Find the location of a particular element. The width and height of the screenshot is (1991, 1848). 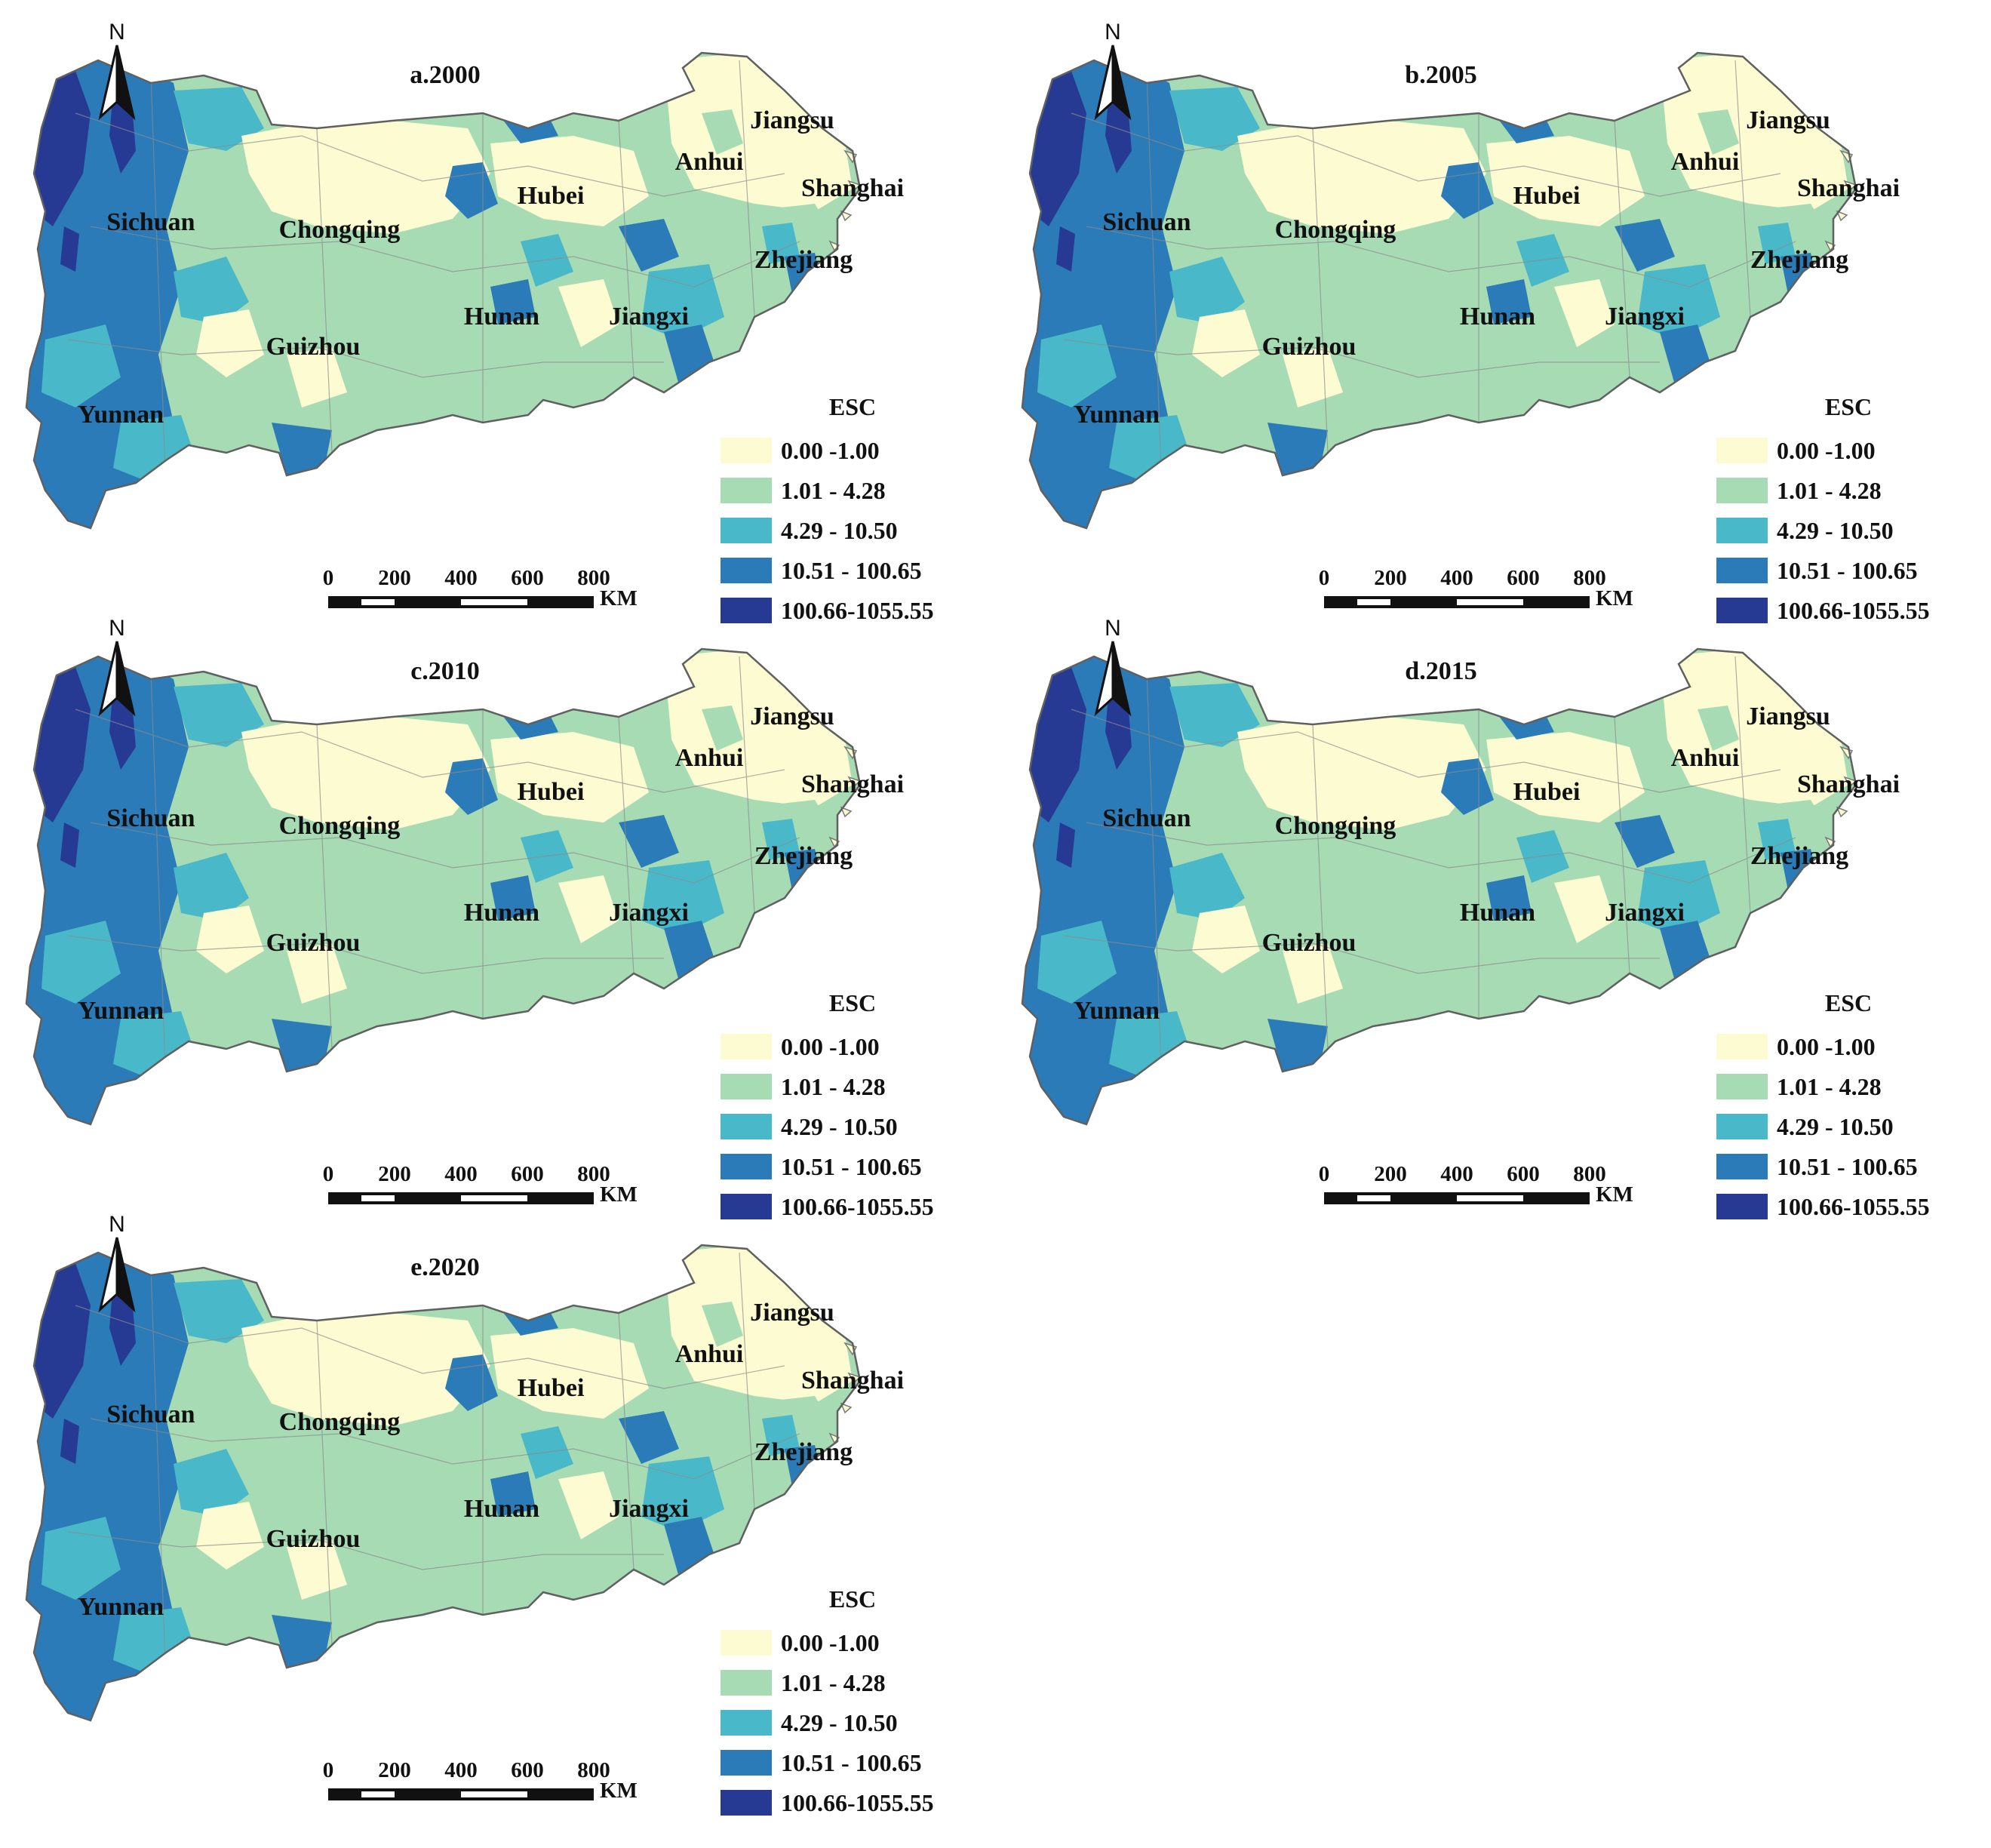

panel-title: e.2020 is located at coordinates (445, 1267).